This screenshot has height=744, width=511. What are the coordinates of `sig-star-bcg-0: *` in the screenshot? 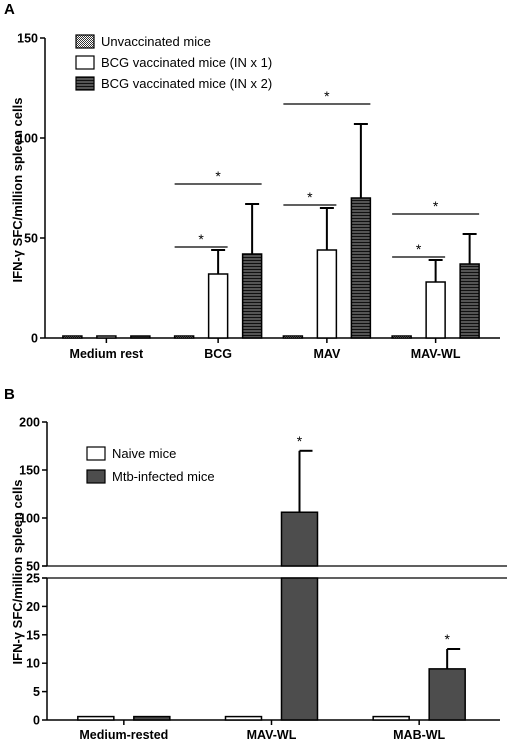 It's located at (201, 239).